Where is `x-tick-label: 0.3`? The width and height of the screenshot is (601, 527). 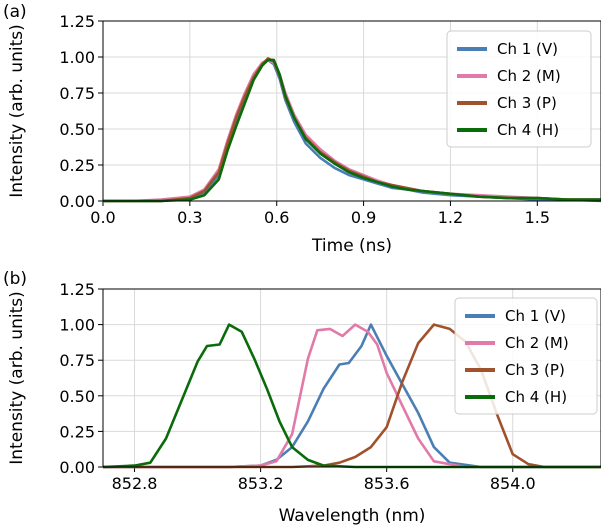
x-tick-label: 0.3 is located at coordinates (189, 217).